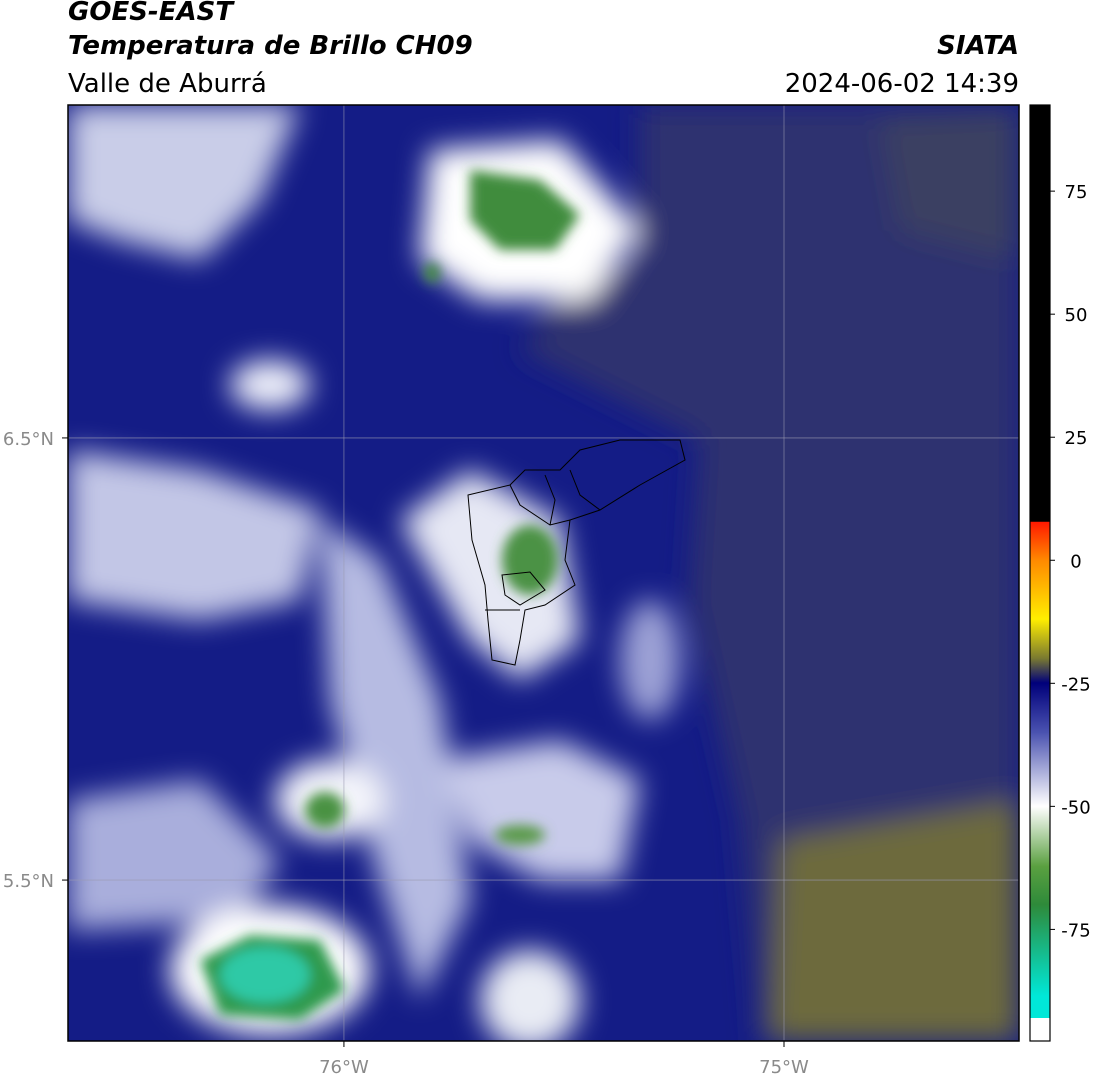 The height and width of the screenshot is (1078, 1094). Describe the element at coordinates (28, 881) in the screenshot. I see `y-tick-label: 5.5°N` at that location.